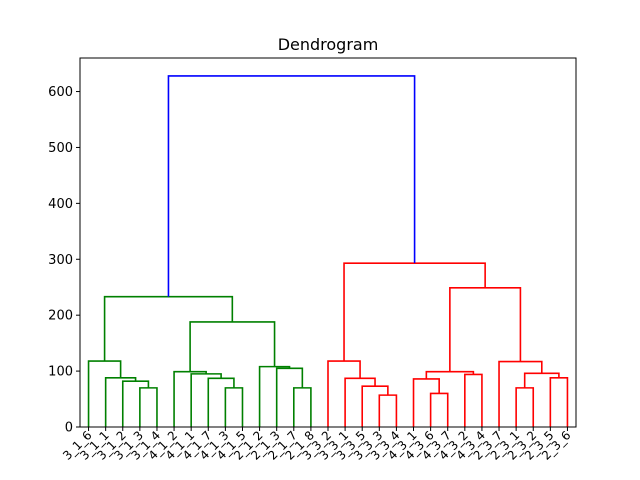 This screenshot has width=640, height=480. What do you see at coordinates (60, 372) in the screenshot?
I see `y-tick-label: 100` at bounding box center [60, 372].